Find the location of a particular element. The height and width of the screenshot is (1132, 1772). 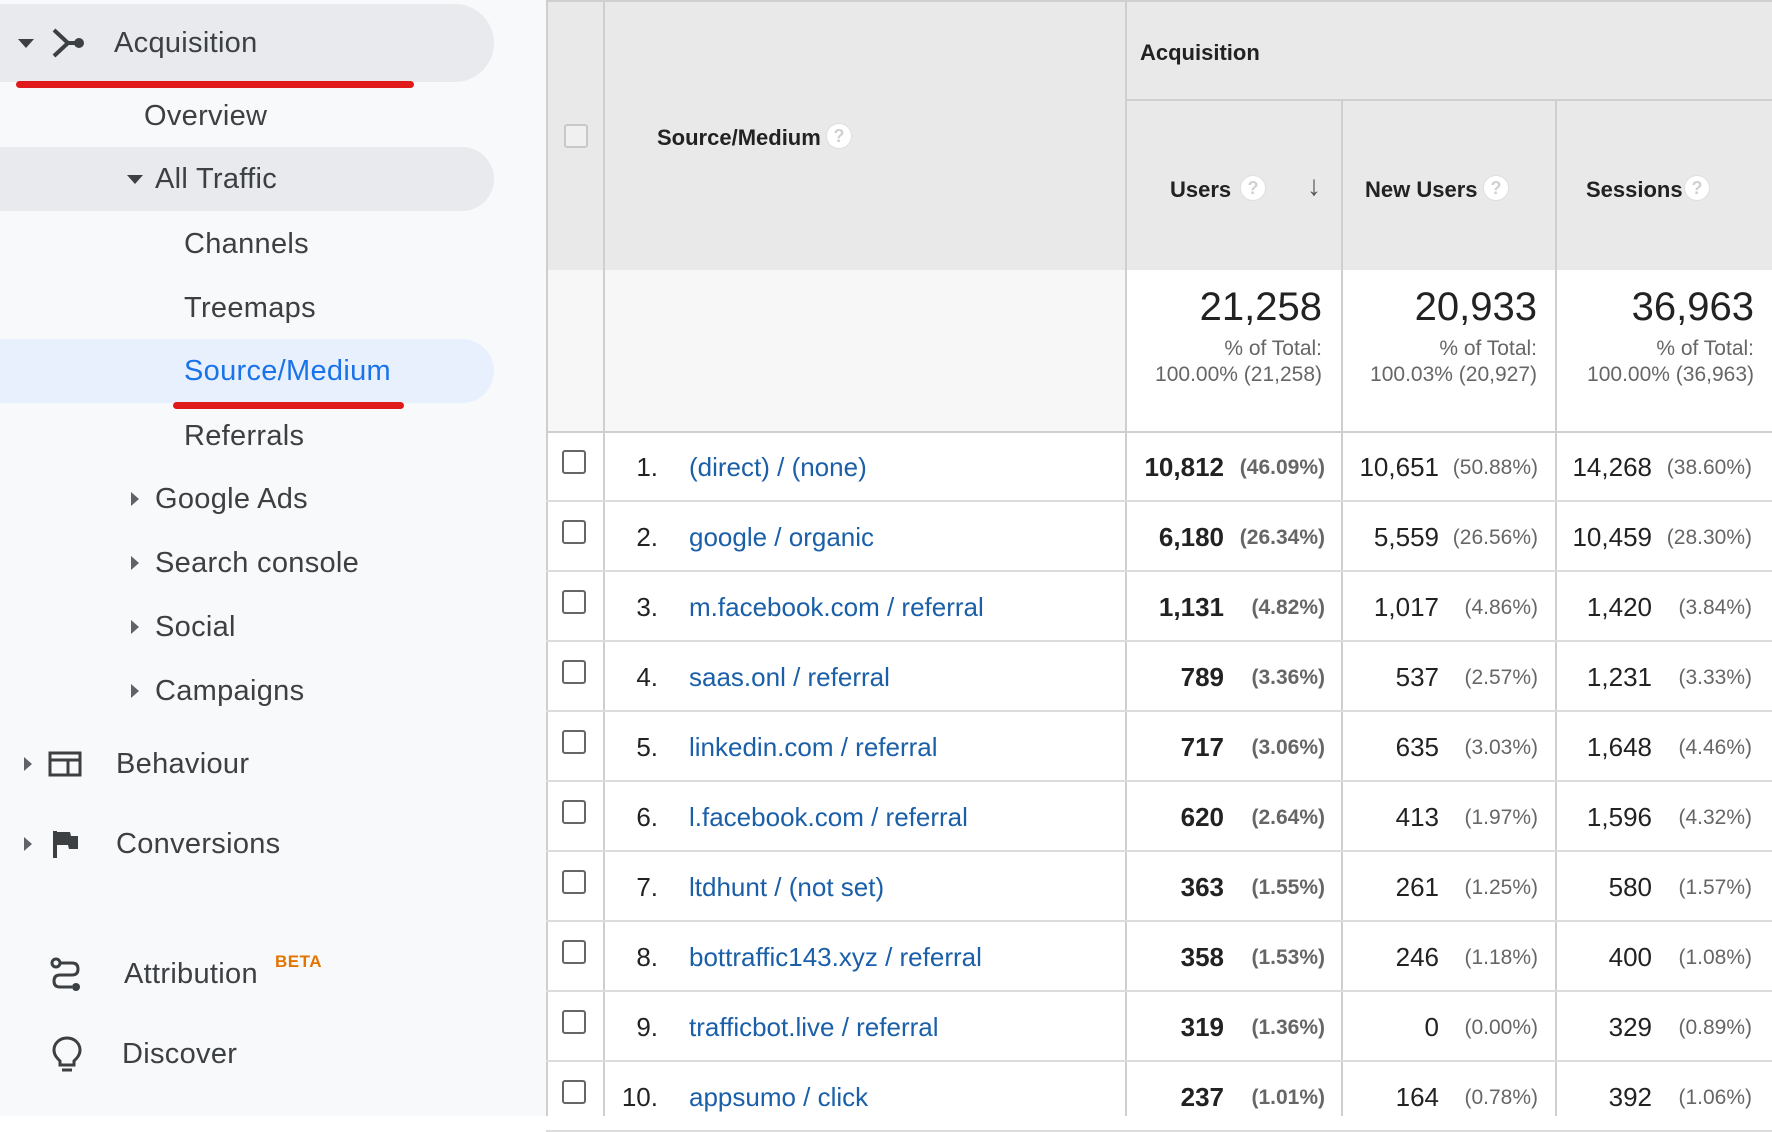

sessions-value: 1,231 is located at coordinates (1619, 677).